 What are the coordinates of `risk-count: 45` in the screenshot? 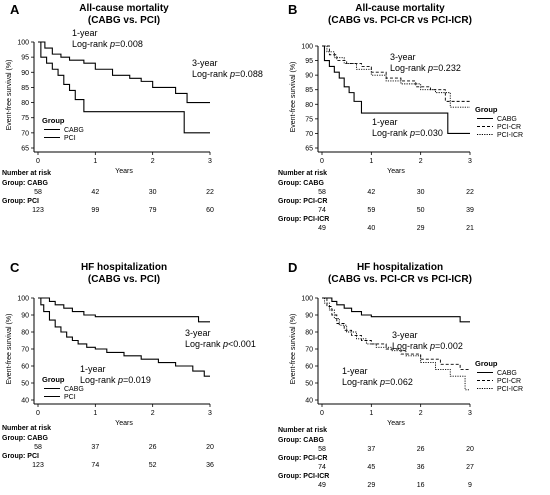 It's located at (371, 467).